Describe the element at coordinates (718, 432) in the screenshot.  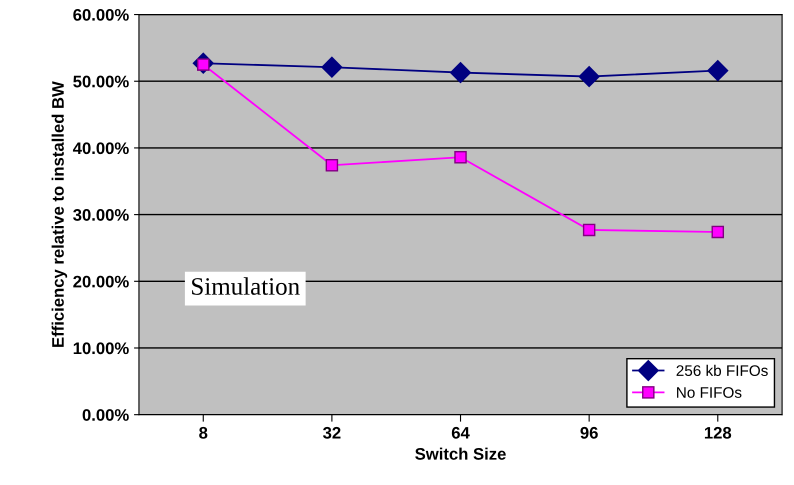
I see `x-tick-label: 128` at that location.